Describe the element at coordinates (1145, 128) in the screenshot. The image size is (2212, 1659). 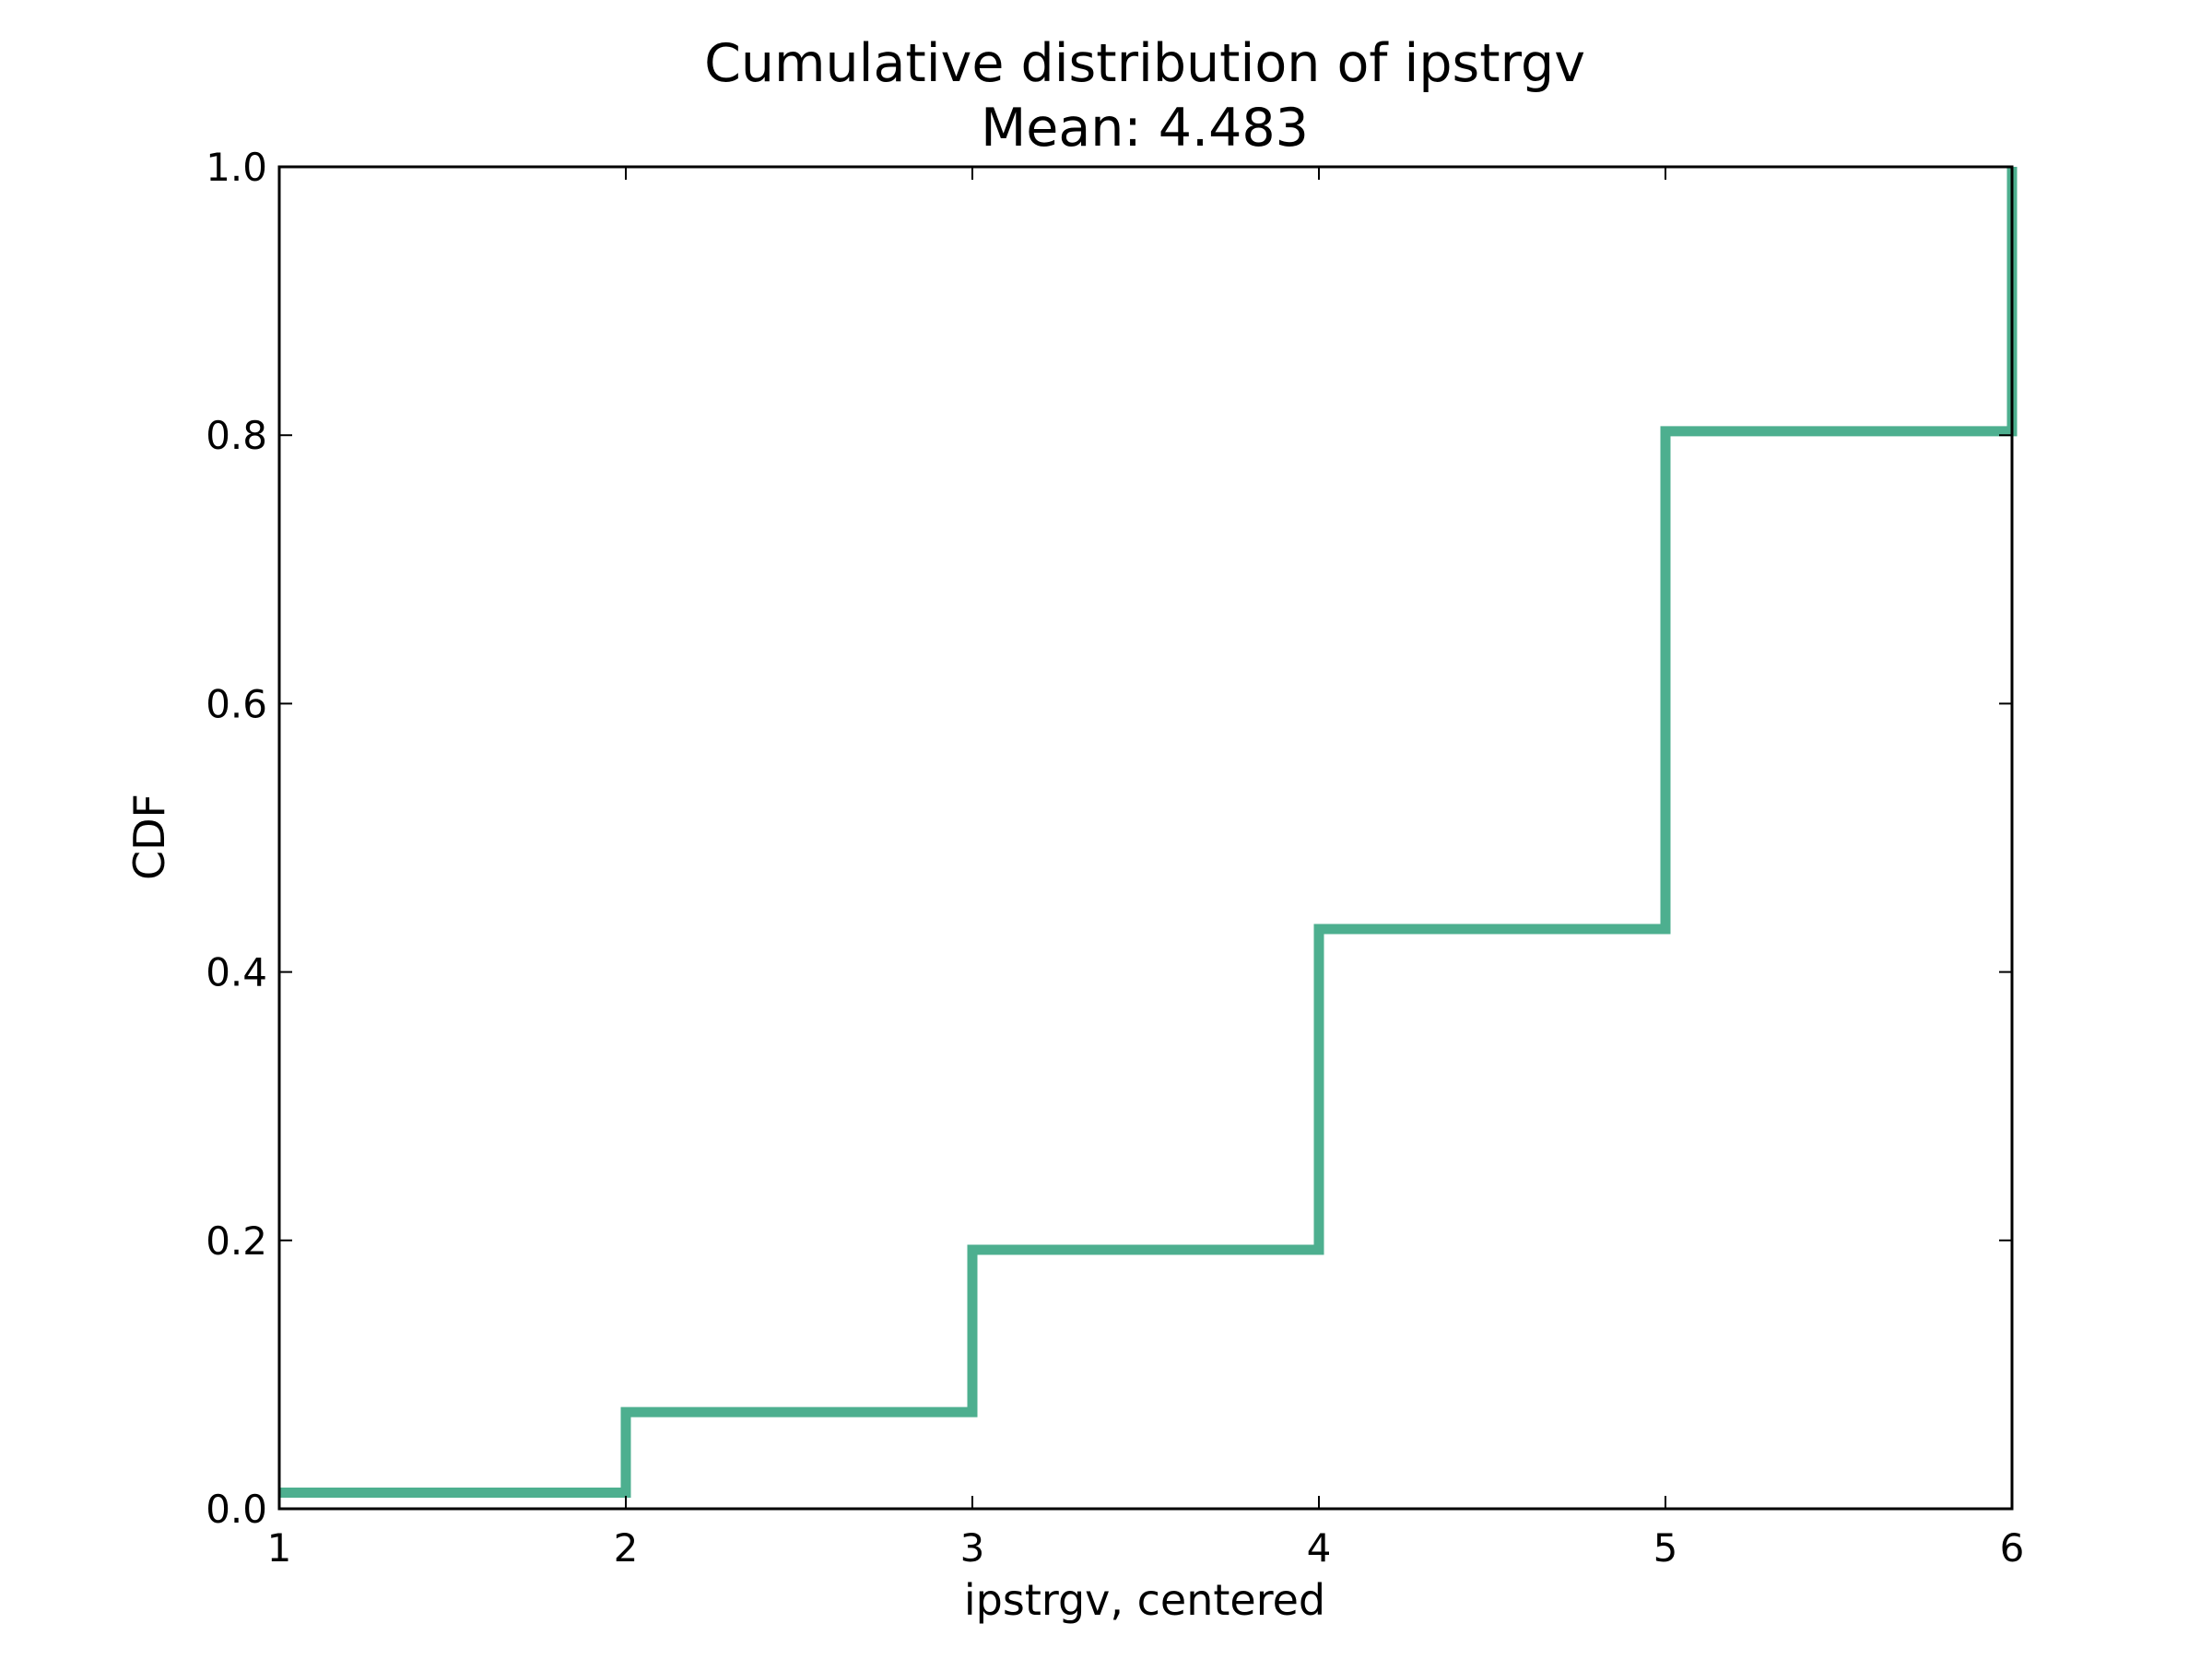
I see `chart-subtitle: Mean: 4.483` at that location.